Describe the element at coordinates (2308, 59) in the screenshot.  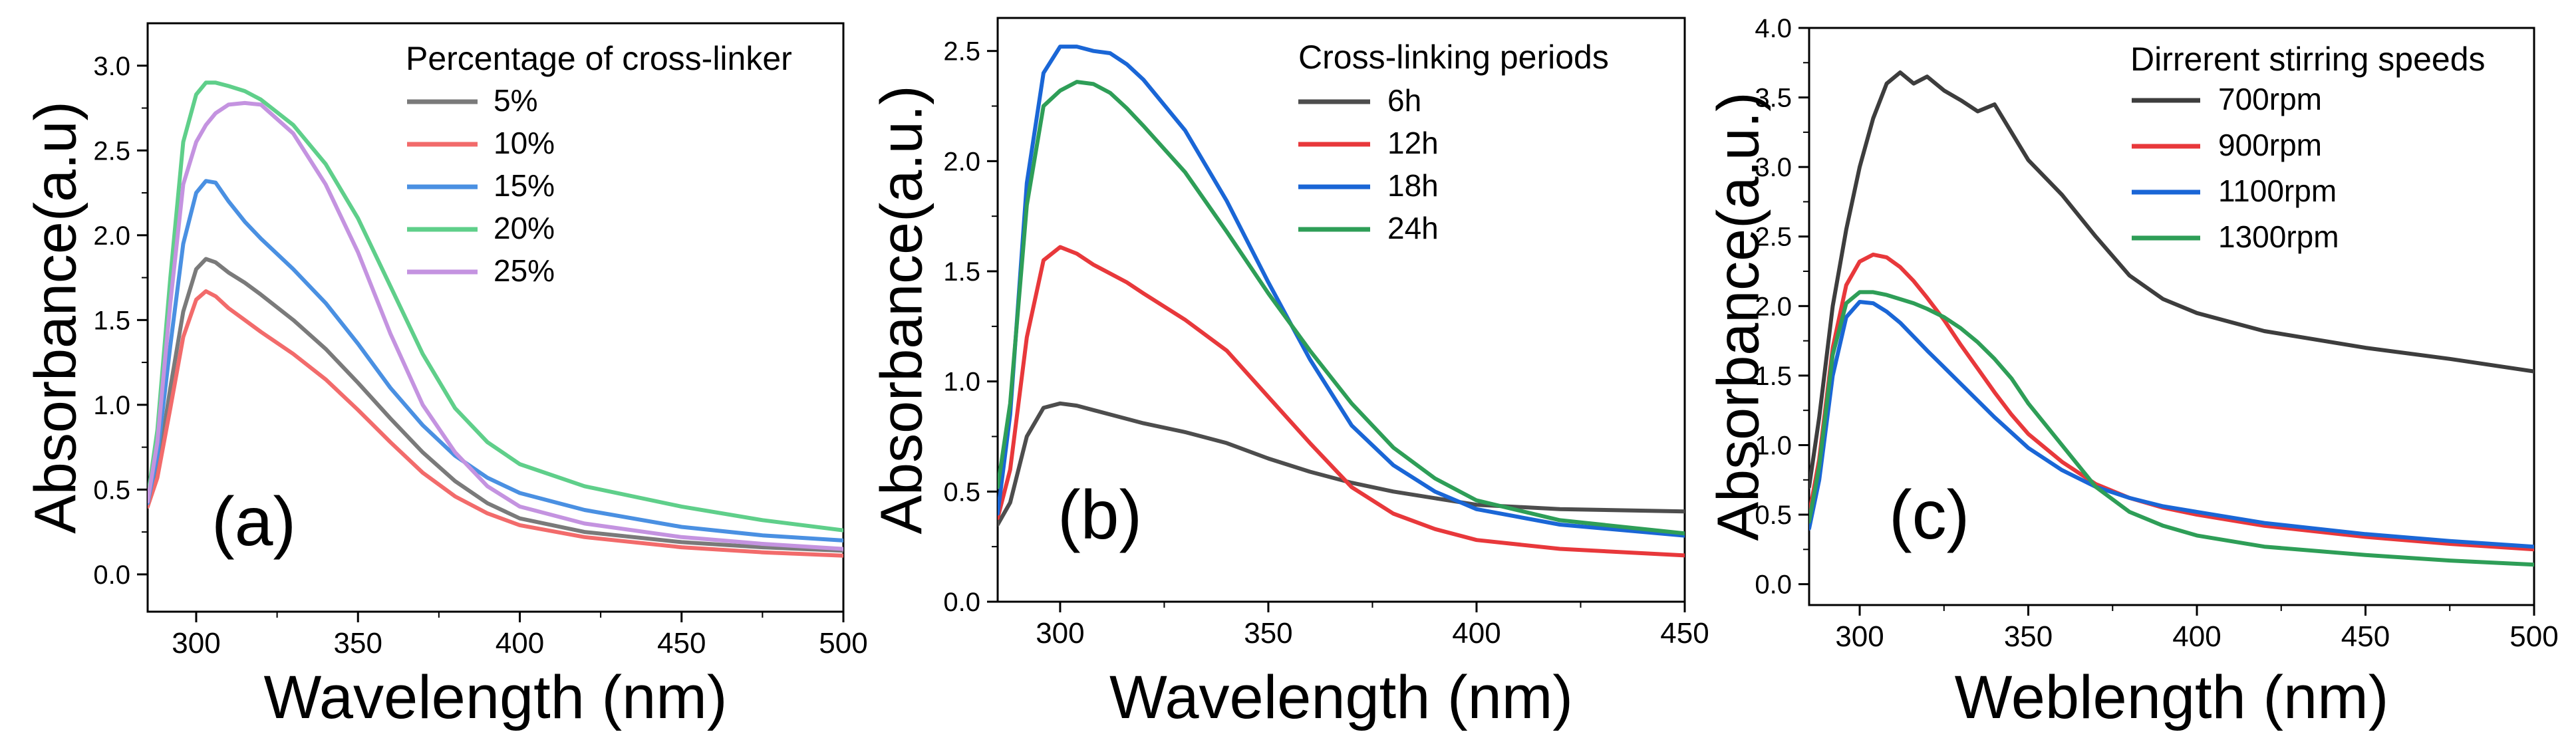
I see `legend-title: Dirrerent stirring speeds` at that location.